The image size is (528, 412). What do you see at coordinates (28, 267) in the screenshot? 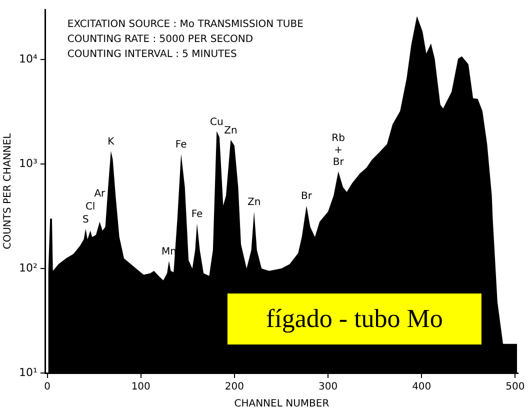
I see `y-tick-label: 10²` at bounding box center [28, 267].